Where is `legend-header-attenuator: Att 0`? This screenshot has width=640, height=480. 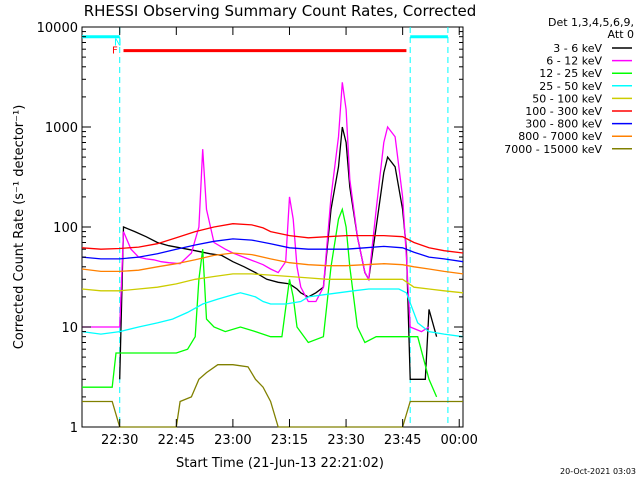
legend-header-attenuator: Att 0 is located at coordinates (621, 34).